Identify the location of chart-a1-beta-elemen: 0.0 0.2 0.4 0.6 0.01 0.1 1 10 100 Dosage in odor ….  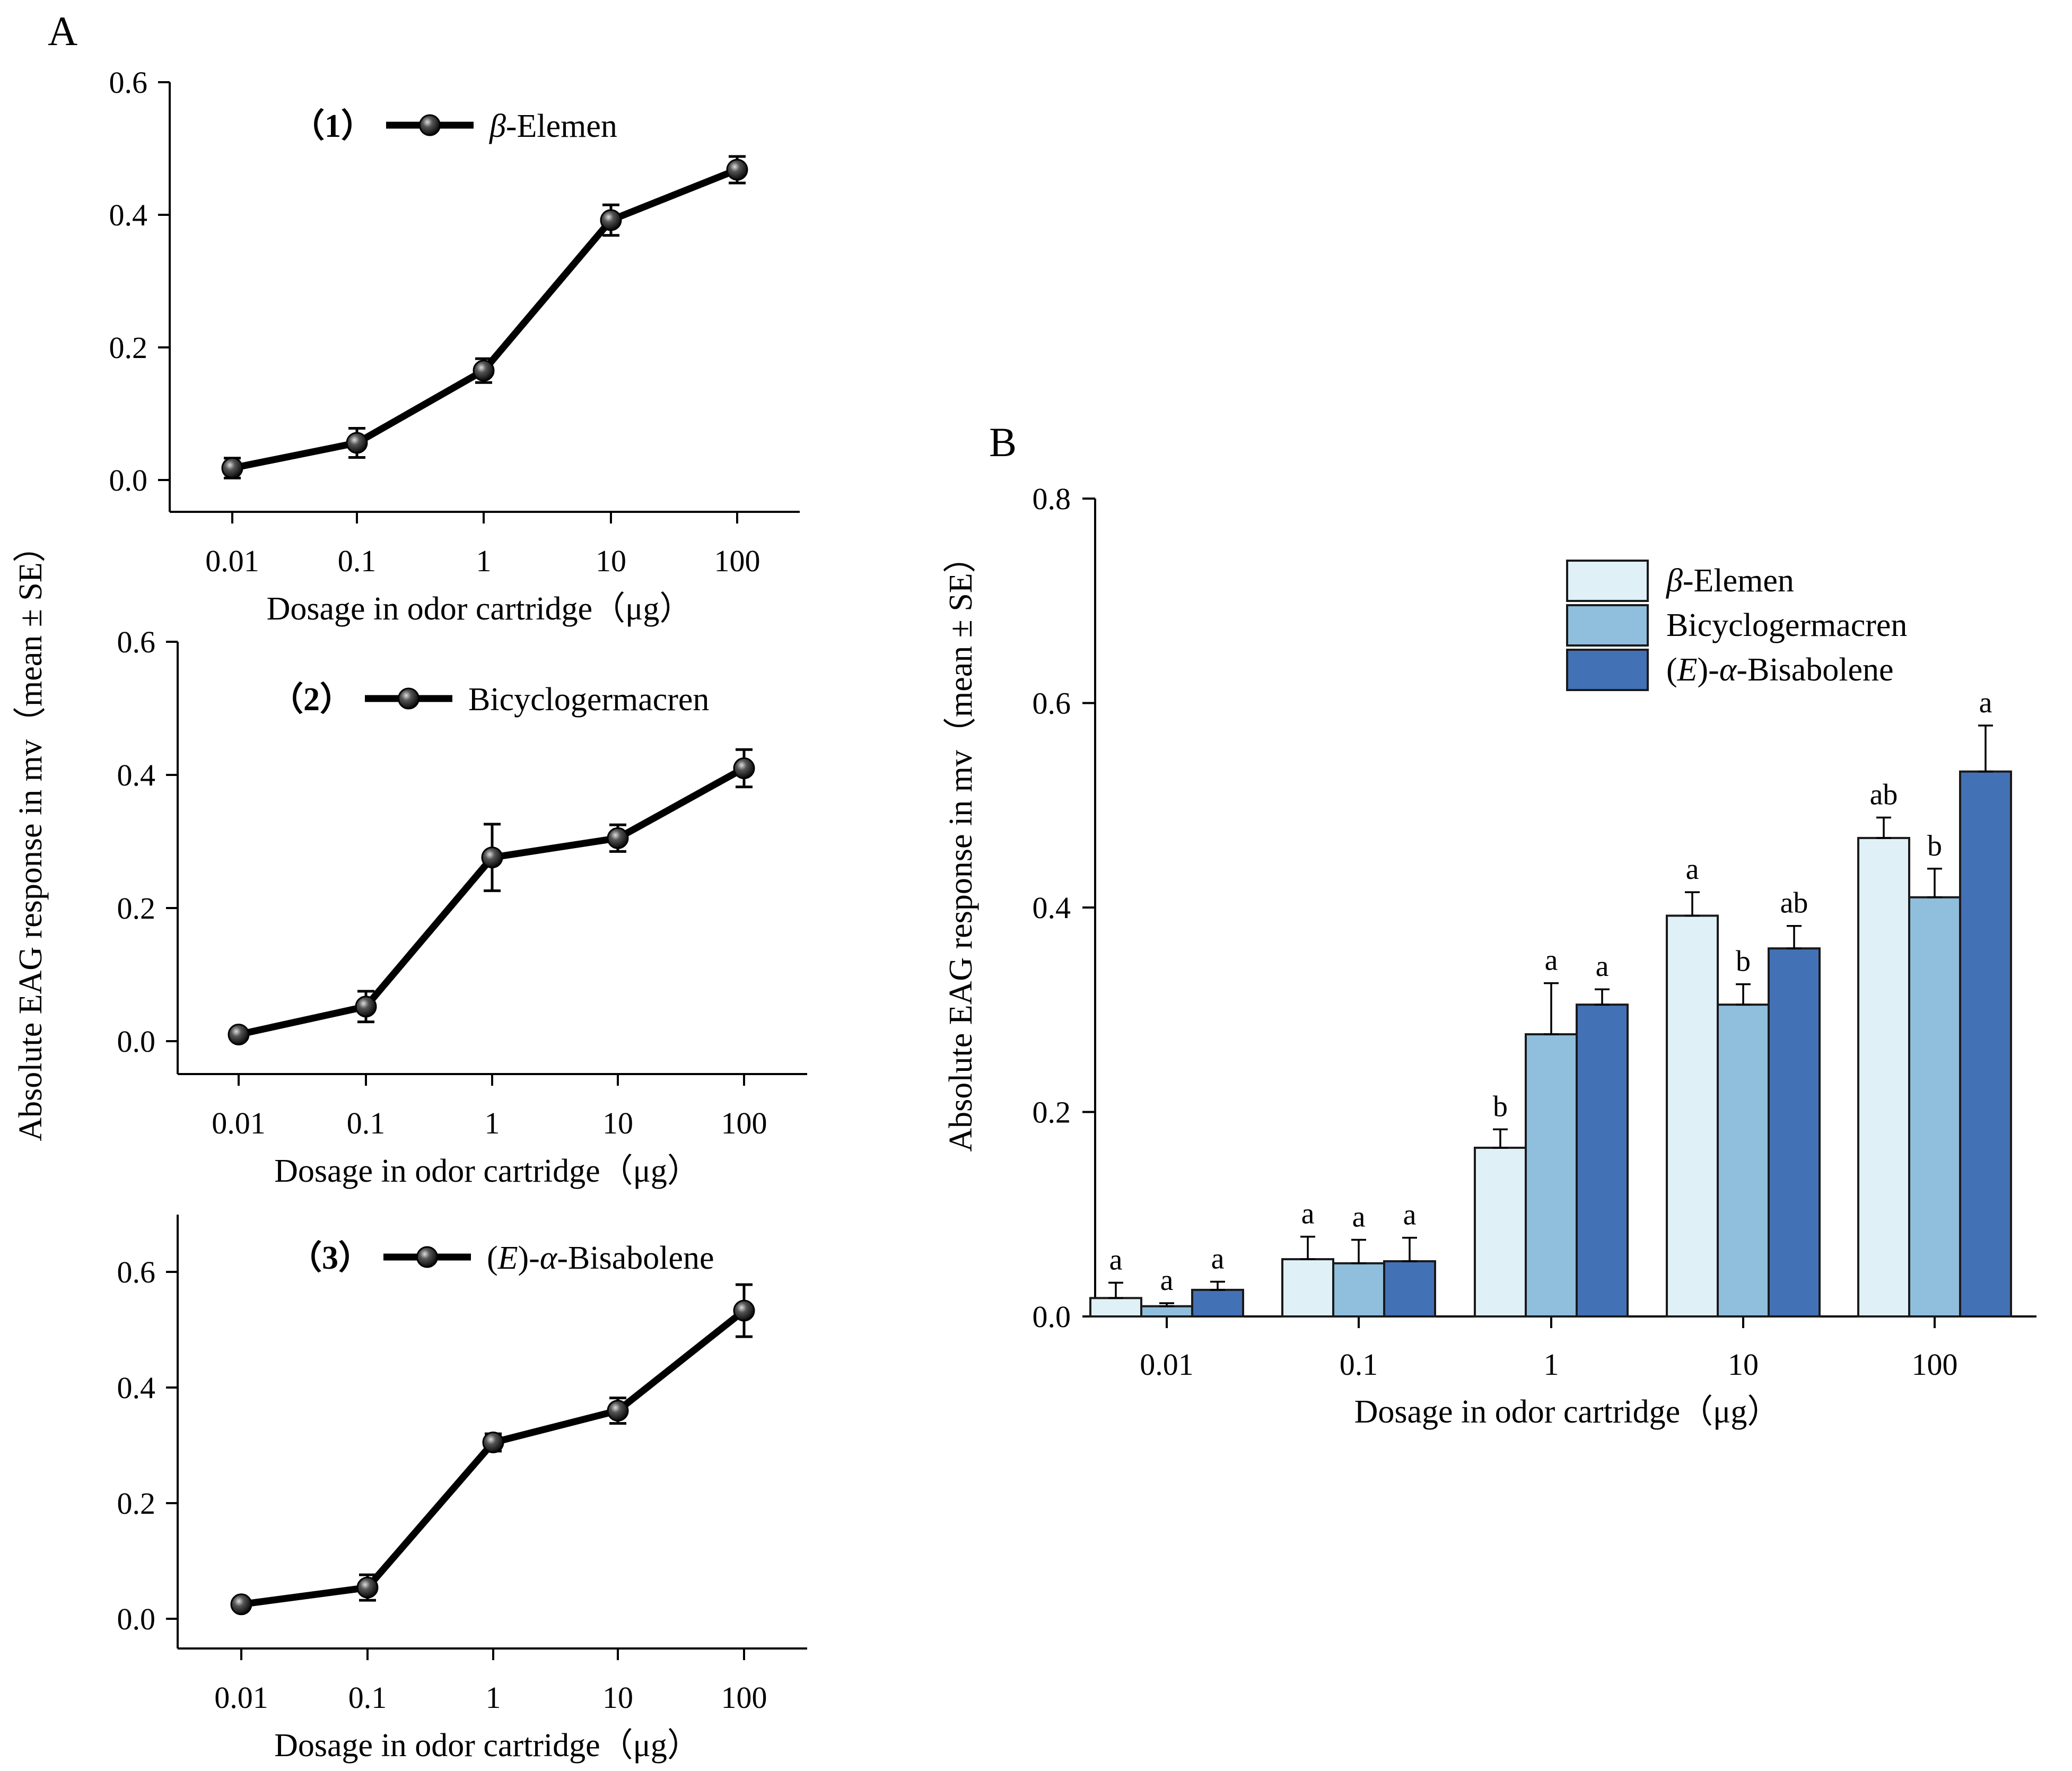
(454, 346).